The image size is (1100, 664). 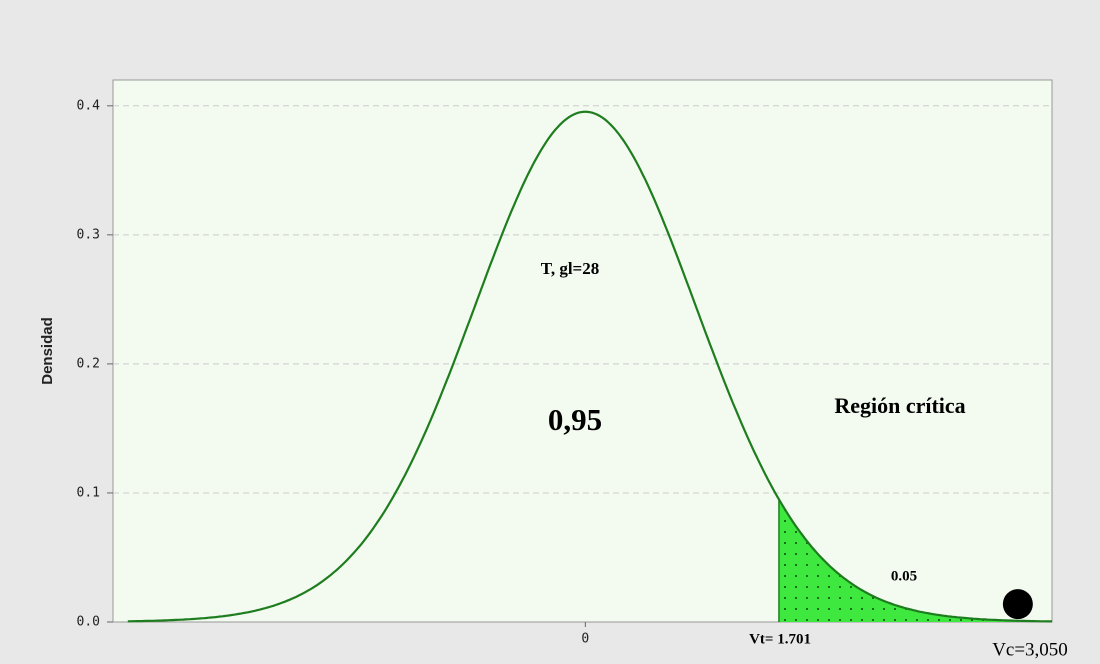 What do you see at coordinates (1017, 604) in the screenshot?
I see `observed-point` at bounding box center [1017, 604].